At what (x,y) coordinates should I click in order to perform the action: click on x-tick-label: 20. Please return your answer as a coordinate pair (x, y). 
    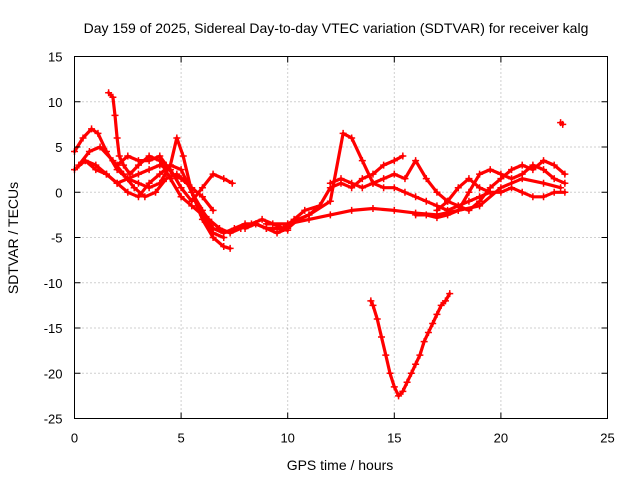
    Looking at the image, I should click on (501, 438).